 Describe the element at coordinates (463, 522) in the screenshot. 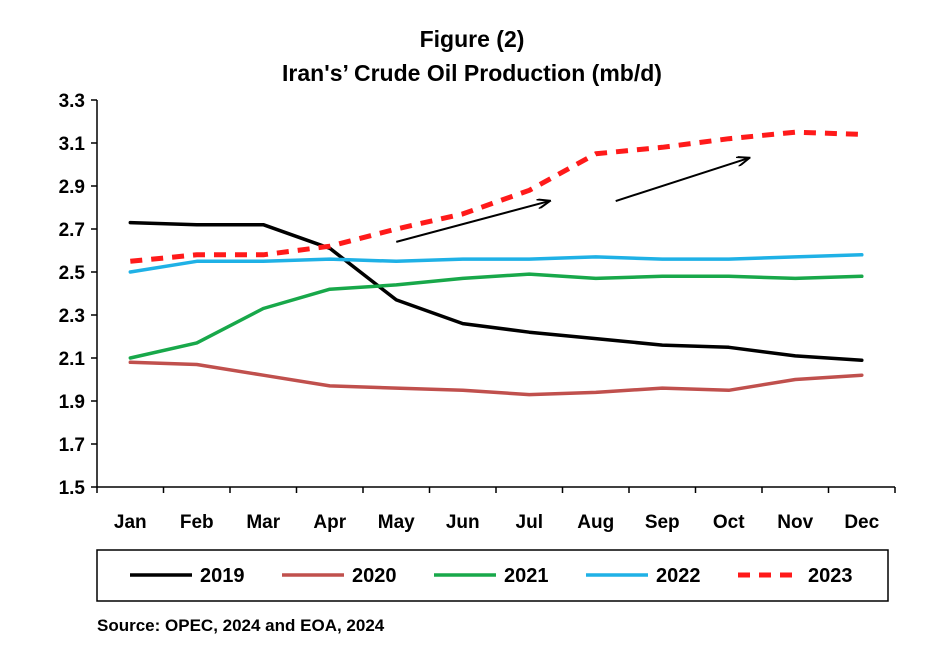

I see `x-tick-label: Jun` at that location.